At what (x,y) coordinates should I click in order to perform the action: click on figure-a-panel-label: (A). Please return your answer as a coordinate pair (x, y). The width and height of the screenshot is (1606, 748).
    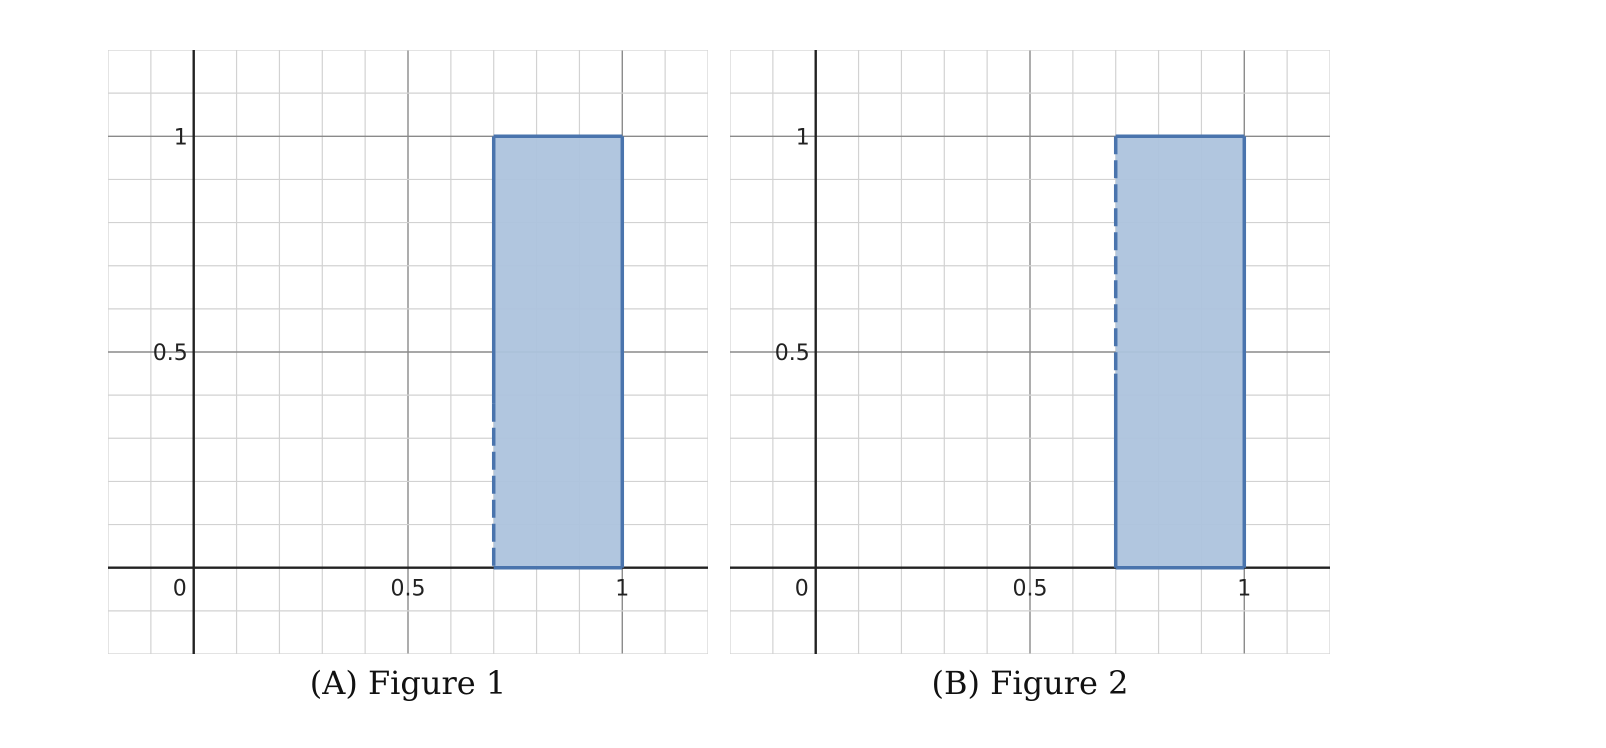
    Looking at the image, I should click on (333, 683).